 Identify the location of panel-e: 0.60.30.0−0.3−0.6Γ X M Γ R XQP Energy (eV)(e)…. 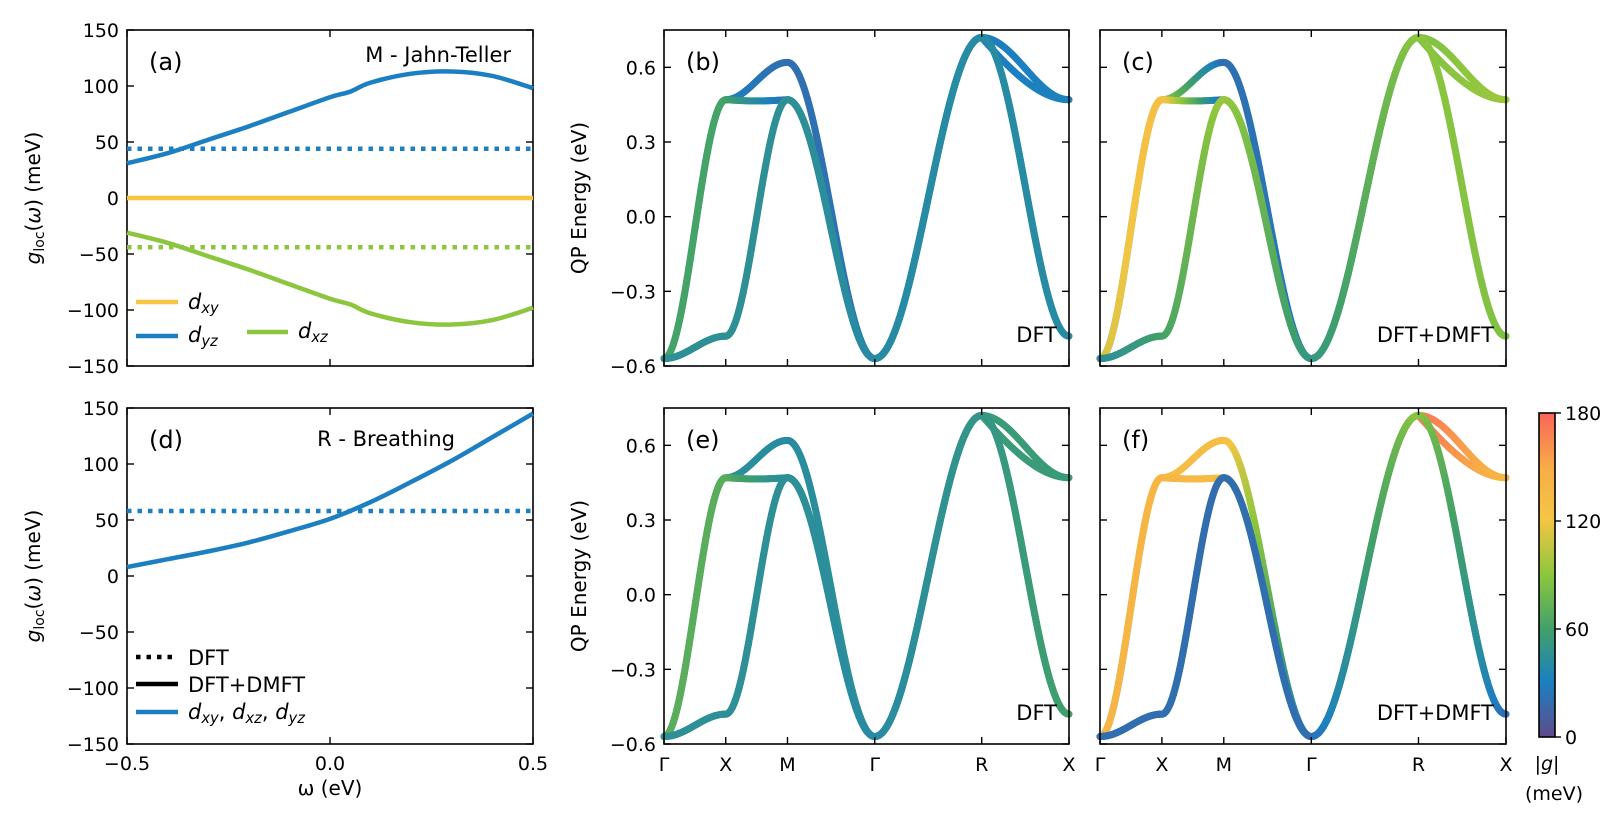
(821, 591).